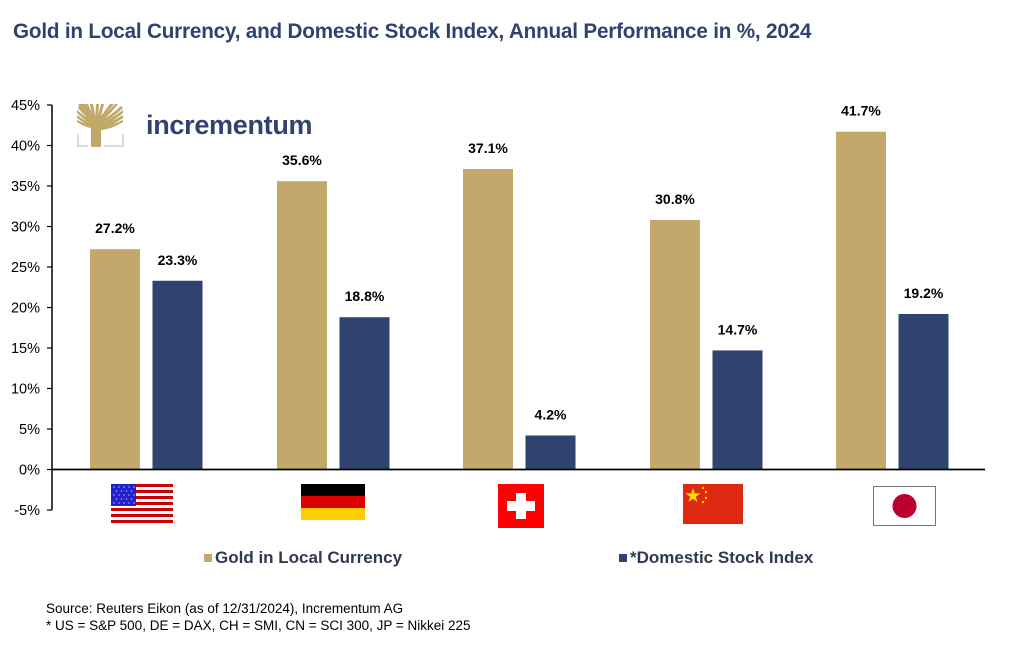 The width and height of the screenshot is (1024, 656). What do you see at coordinates (737, 410) in the screenshot?
I see `bar-stock-cn` at bounding box center [737, 410].